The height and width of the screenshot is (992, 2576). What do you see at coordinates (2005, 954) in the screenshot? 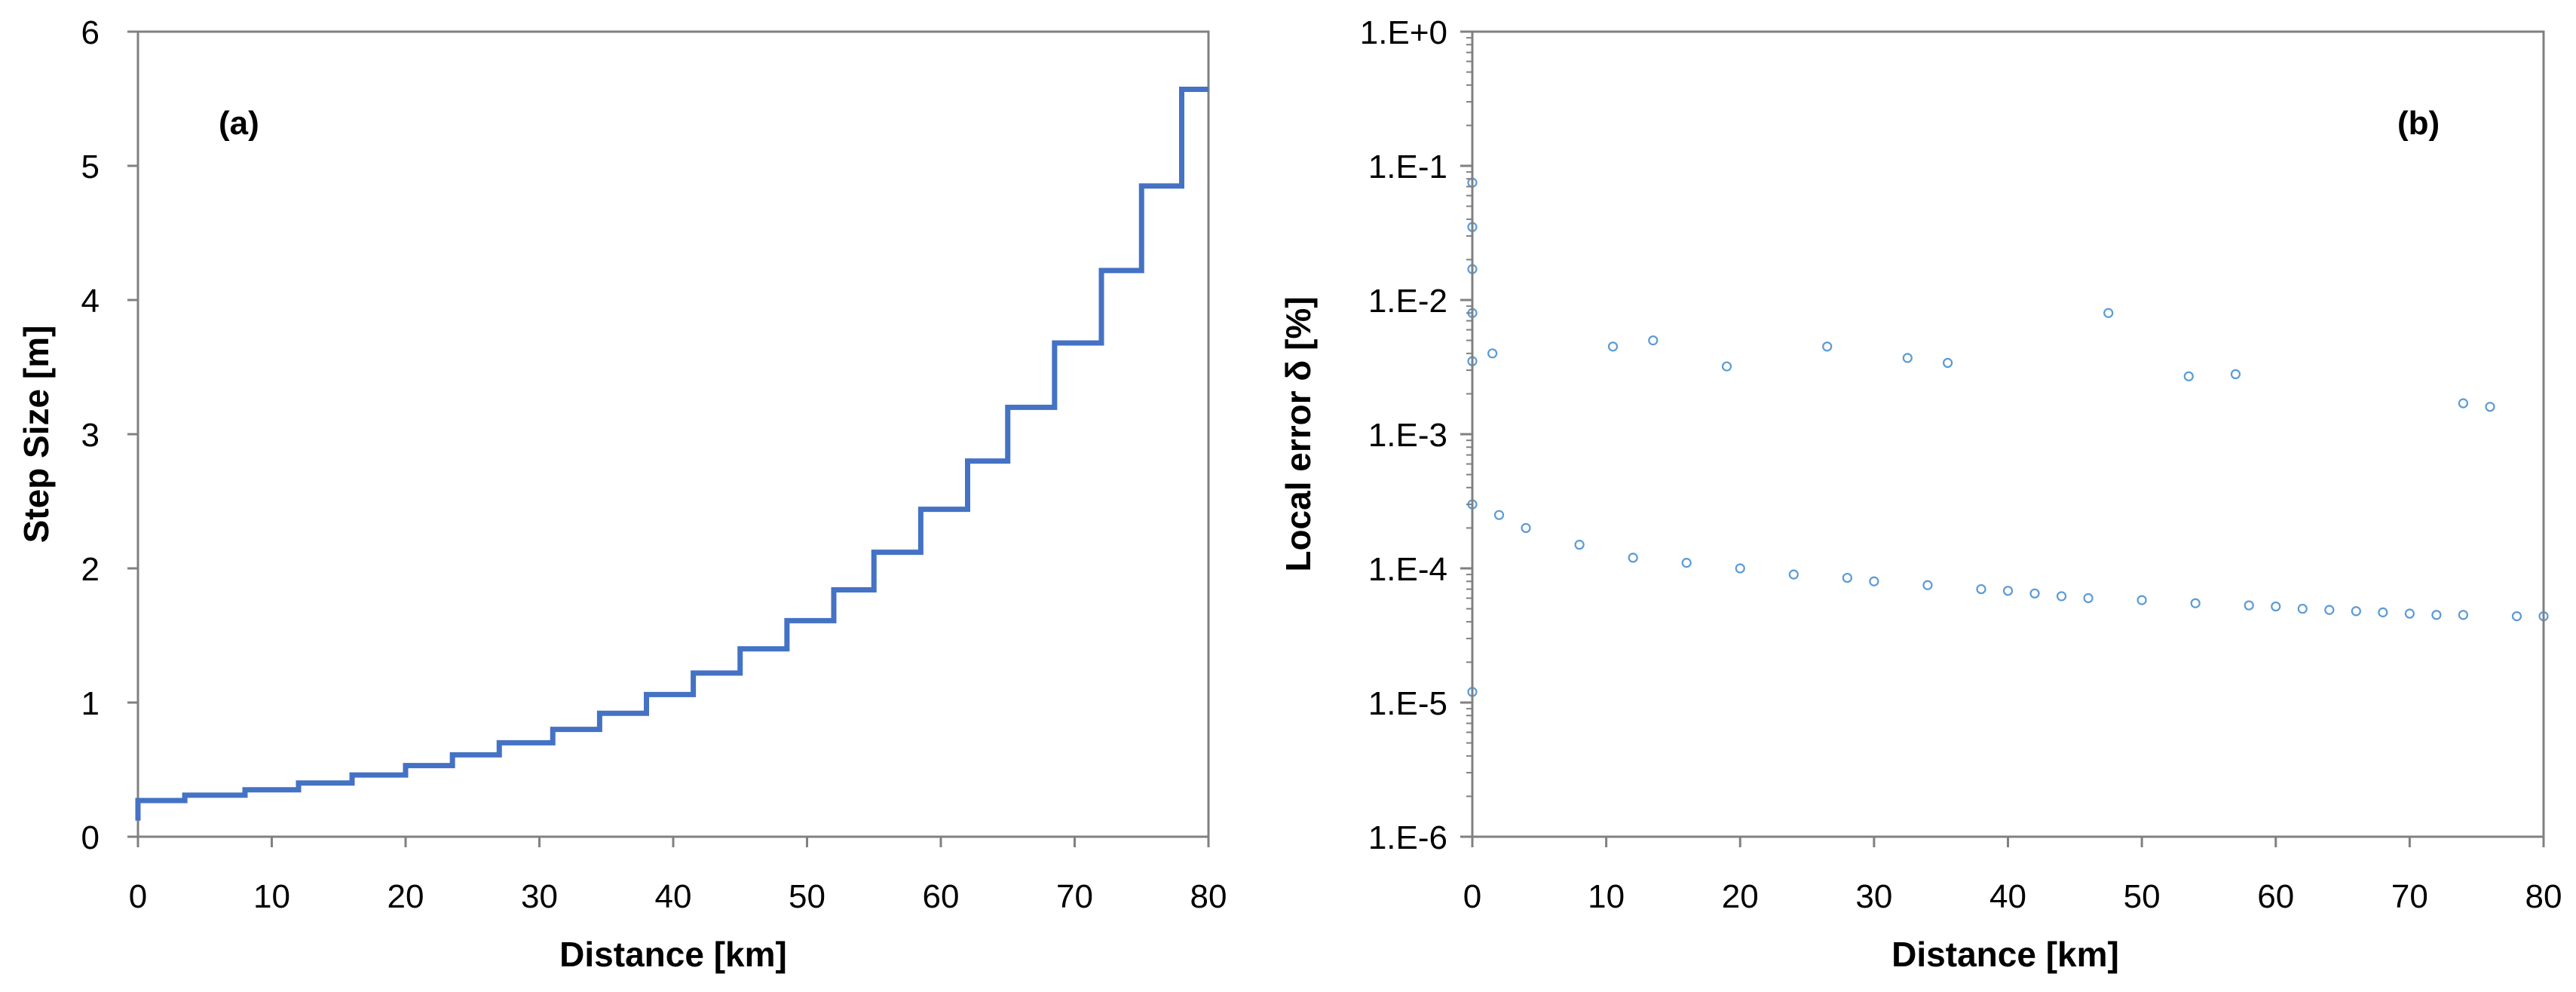
I see `panel-b-x-axis-label: Distance [km]` at bounding box center [2005, 954].